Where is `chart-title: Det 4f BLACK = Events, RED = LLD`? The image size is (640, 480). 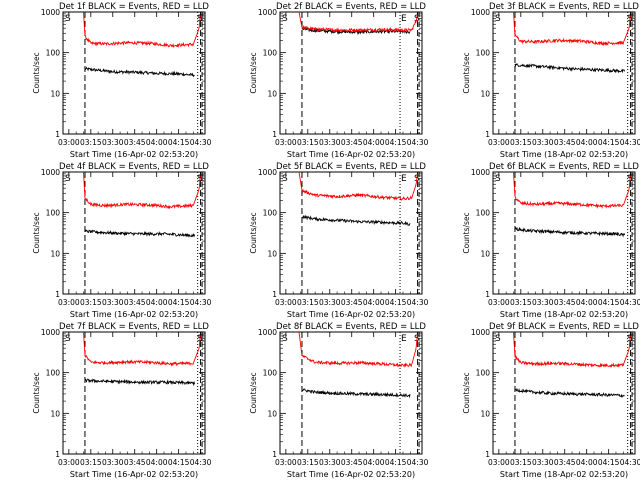
chart-title: Det 4f BLACK = Events, RED = LLD is located at coordinates (134, 167).